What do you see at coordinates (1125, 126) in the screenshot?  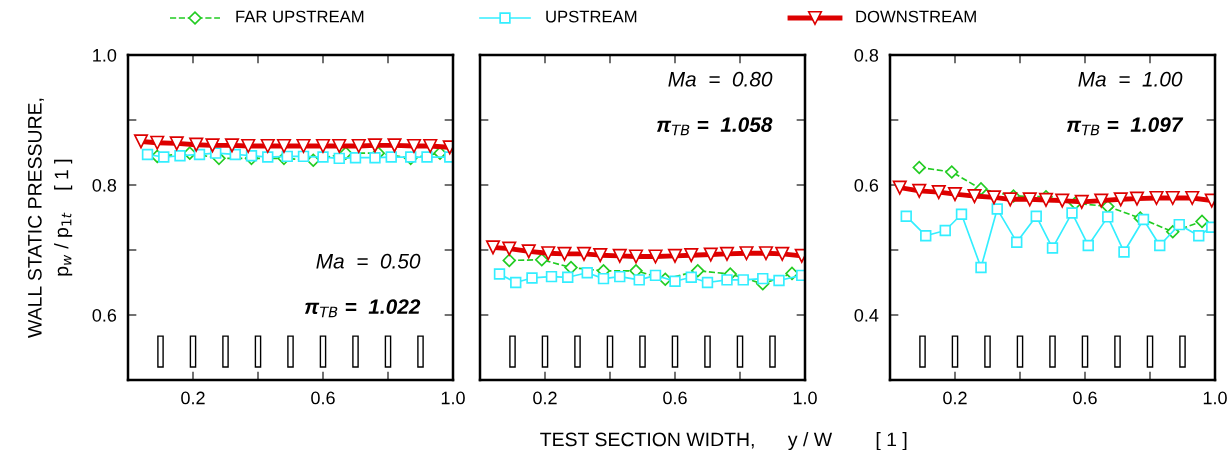 I see `annotation: π$_{TB}$ = 1.097` at bounding box center [1125, 126].